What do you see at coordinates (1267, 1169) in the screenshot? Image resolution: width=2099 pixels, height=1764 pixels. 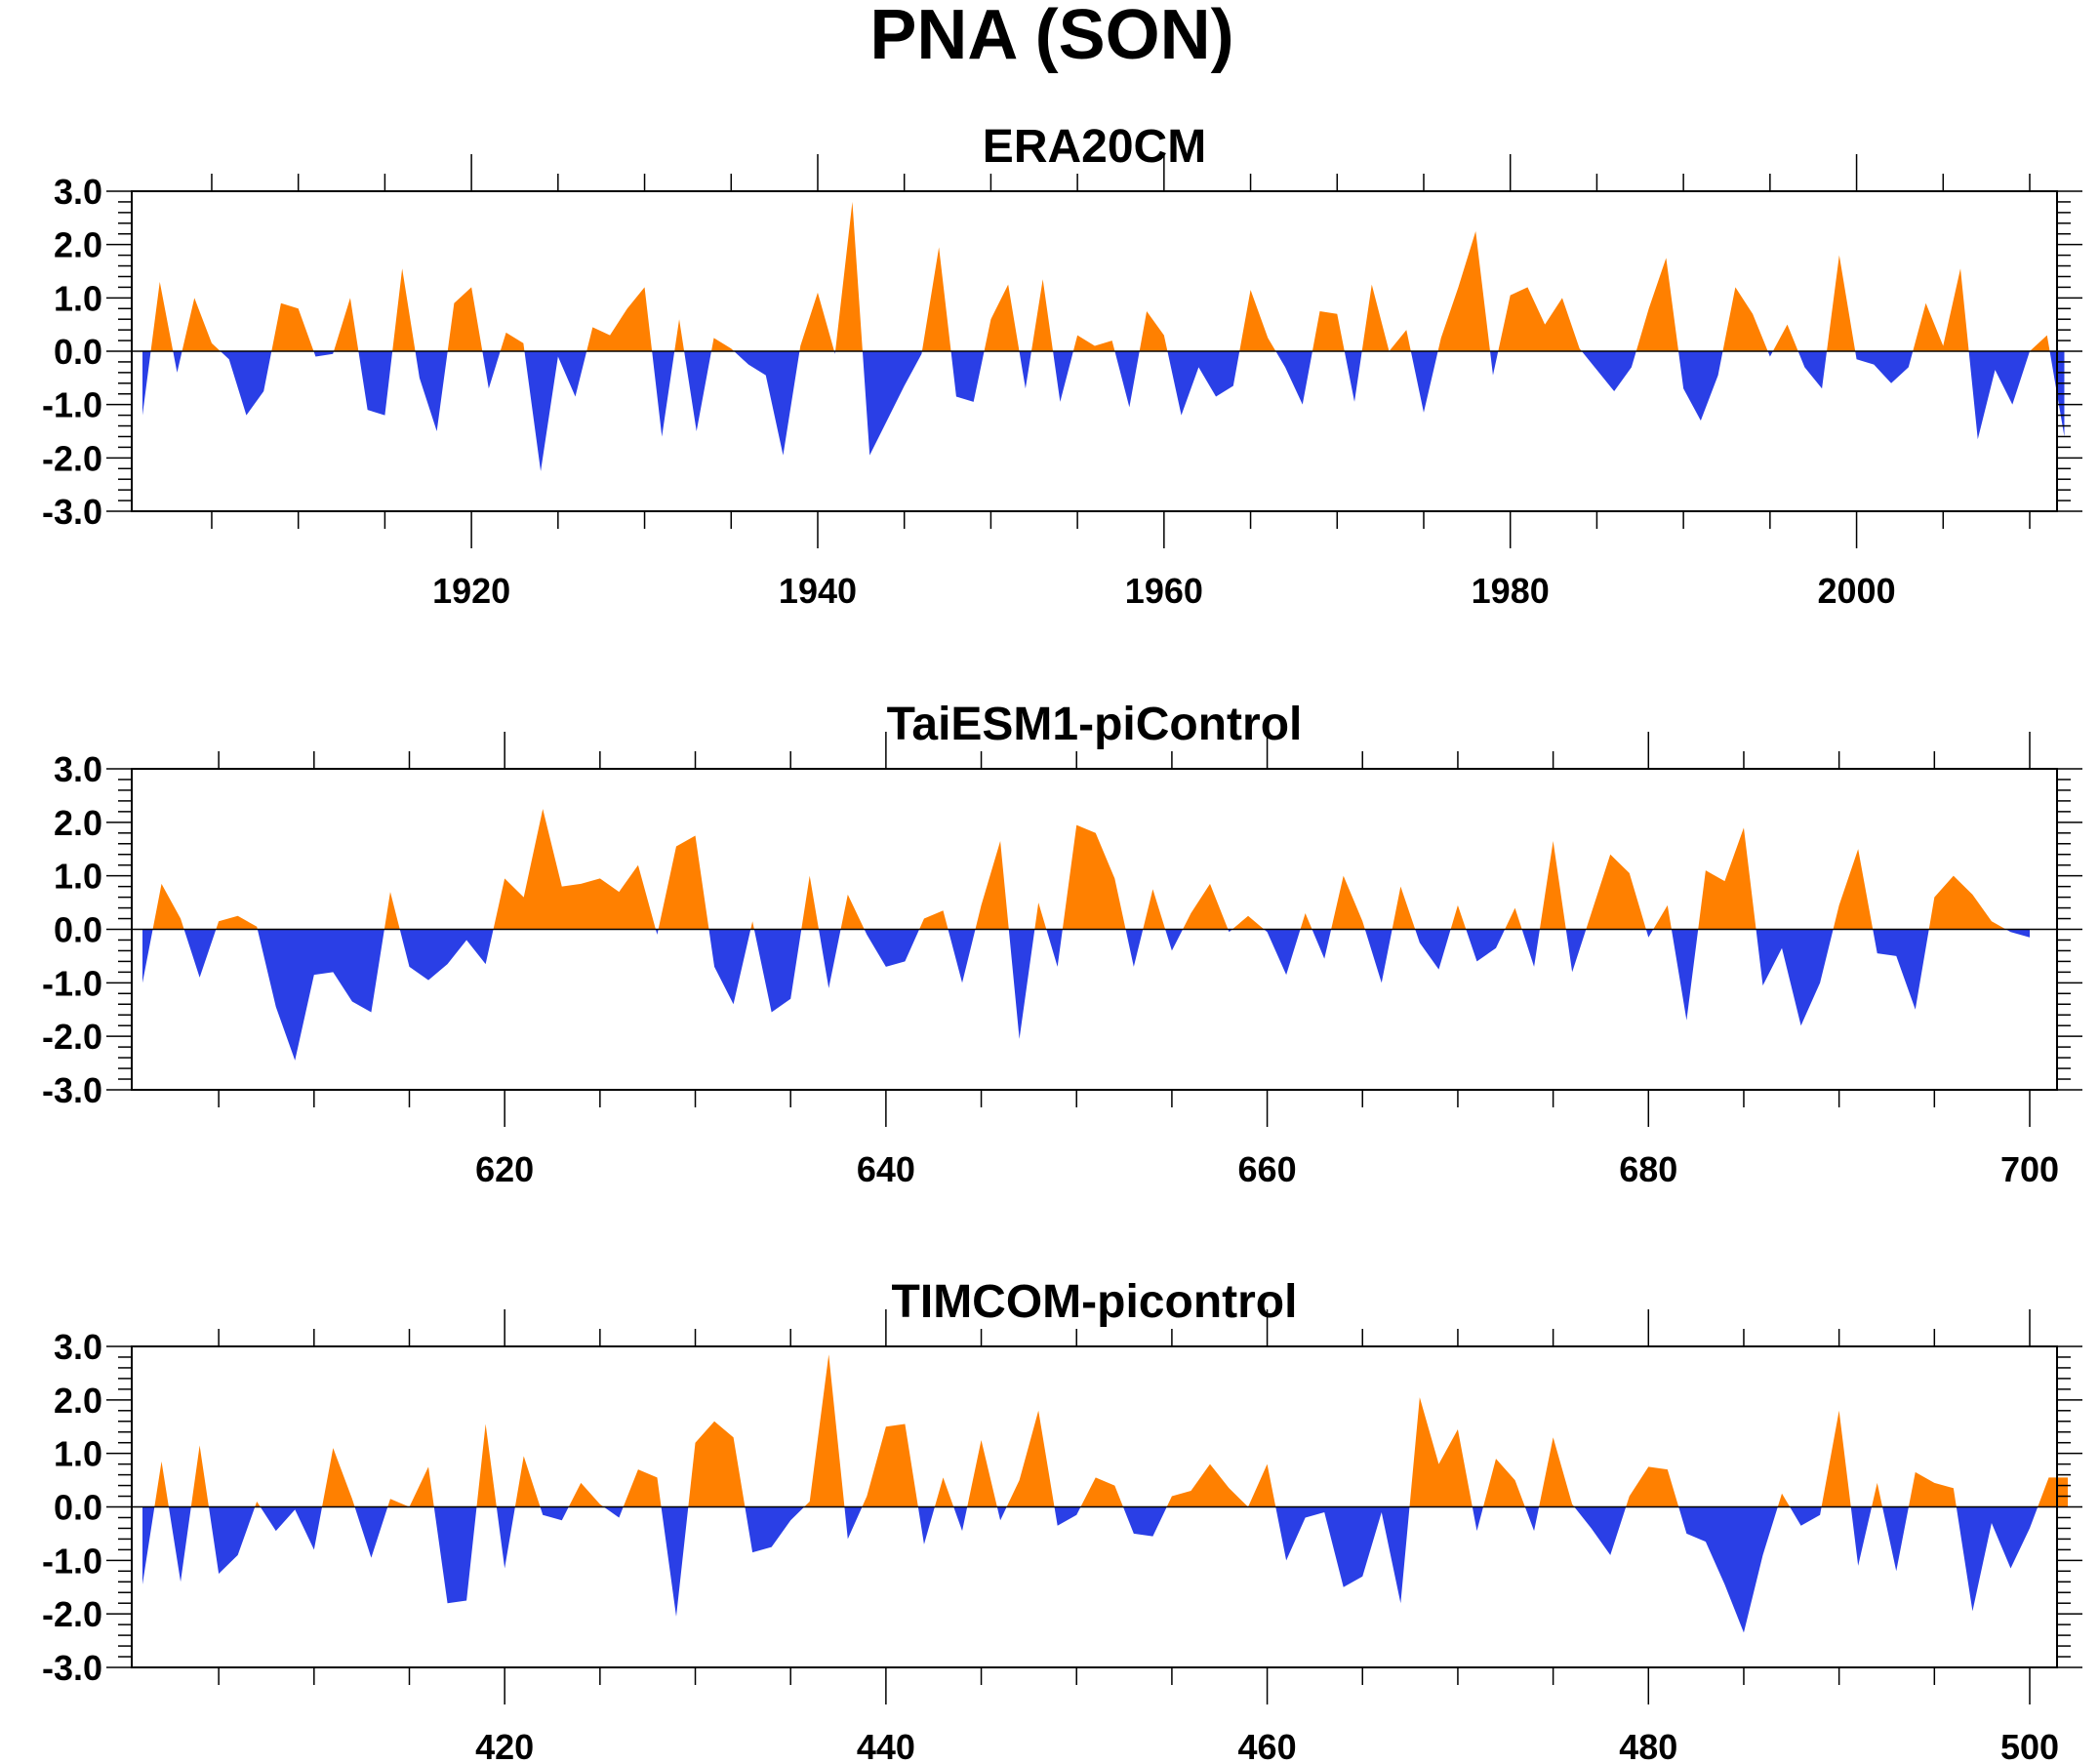 I see `x-tick-label: 660` at bounding box center [1267, 1169].